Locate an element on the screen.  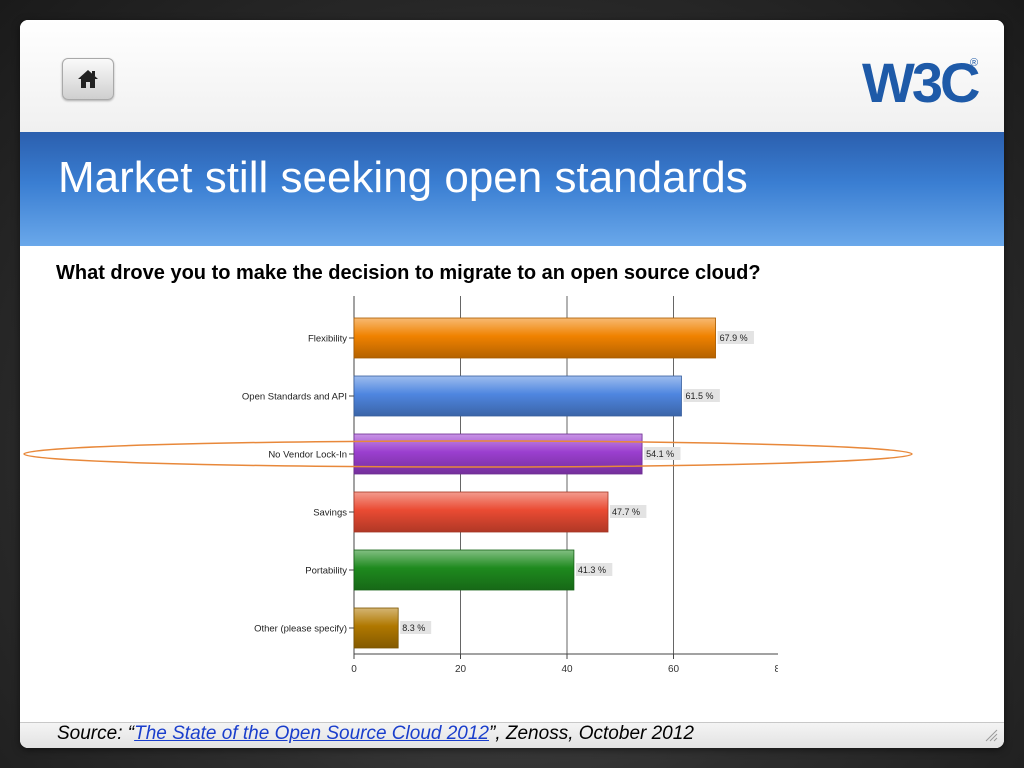
resize-grip-icon is located at coordinates (991, 735).